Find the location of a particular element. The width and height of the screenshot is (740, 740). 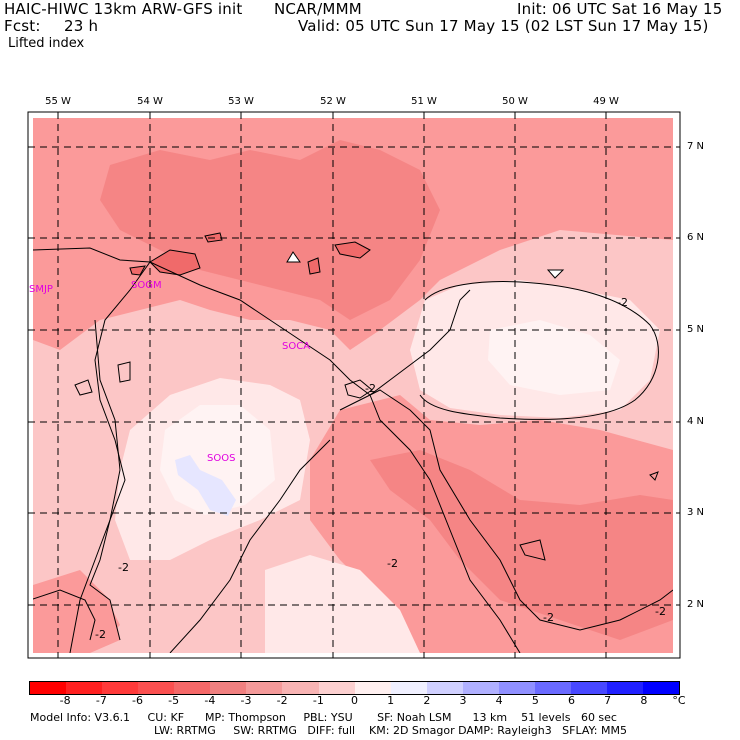

contour-loop-f is located at coordinates (83, 387).